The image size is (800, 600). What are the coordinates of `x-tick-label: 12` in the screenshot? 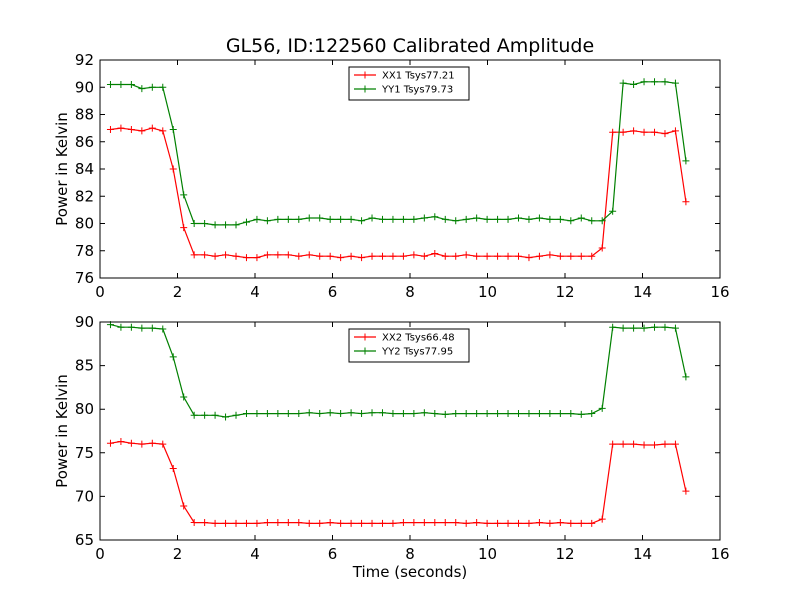 It's located at (564, 292).